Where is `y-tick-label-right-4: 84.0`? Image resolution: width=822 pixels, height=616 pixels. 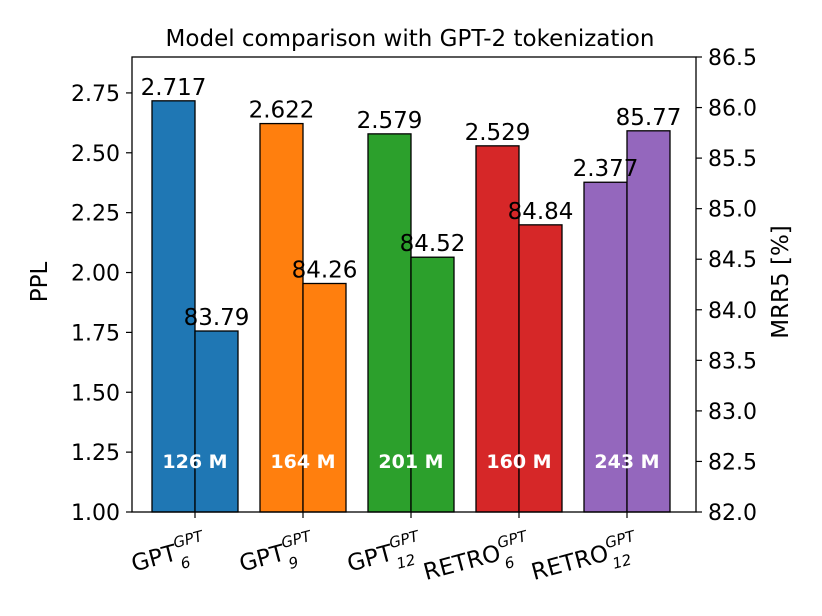
y-tick-label-right-4: 84.0 is located at coordinates (732, 311).